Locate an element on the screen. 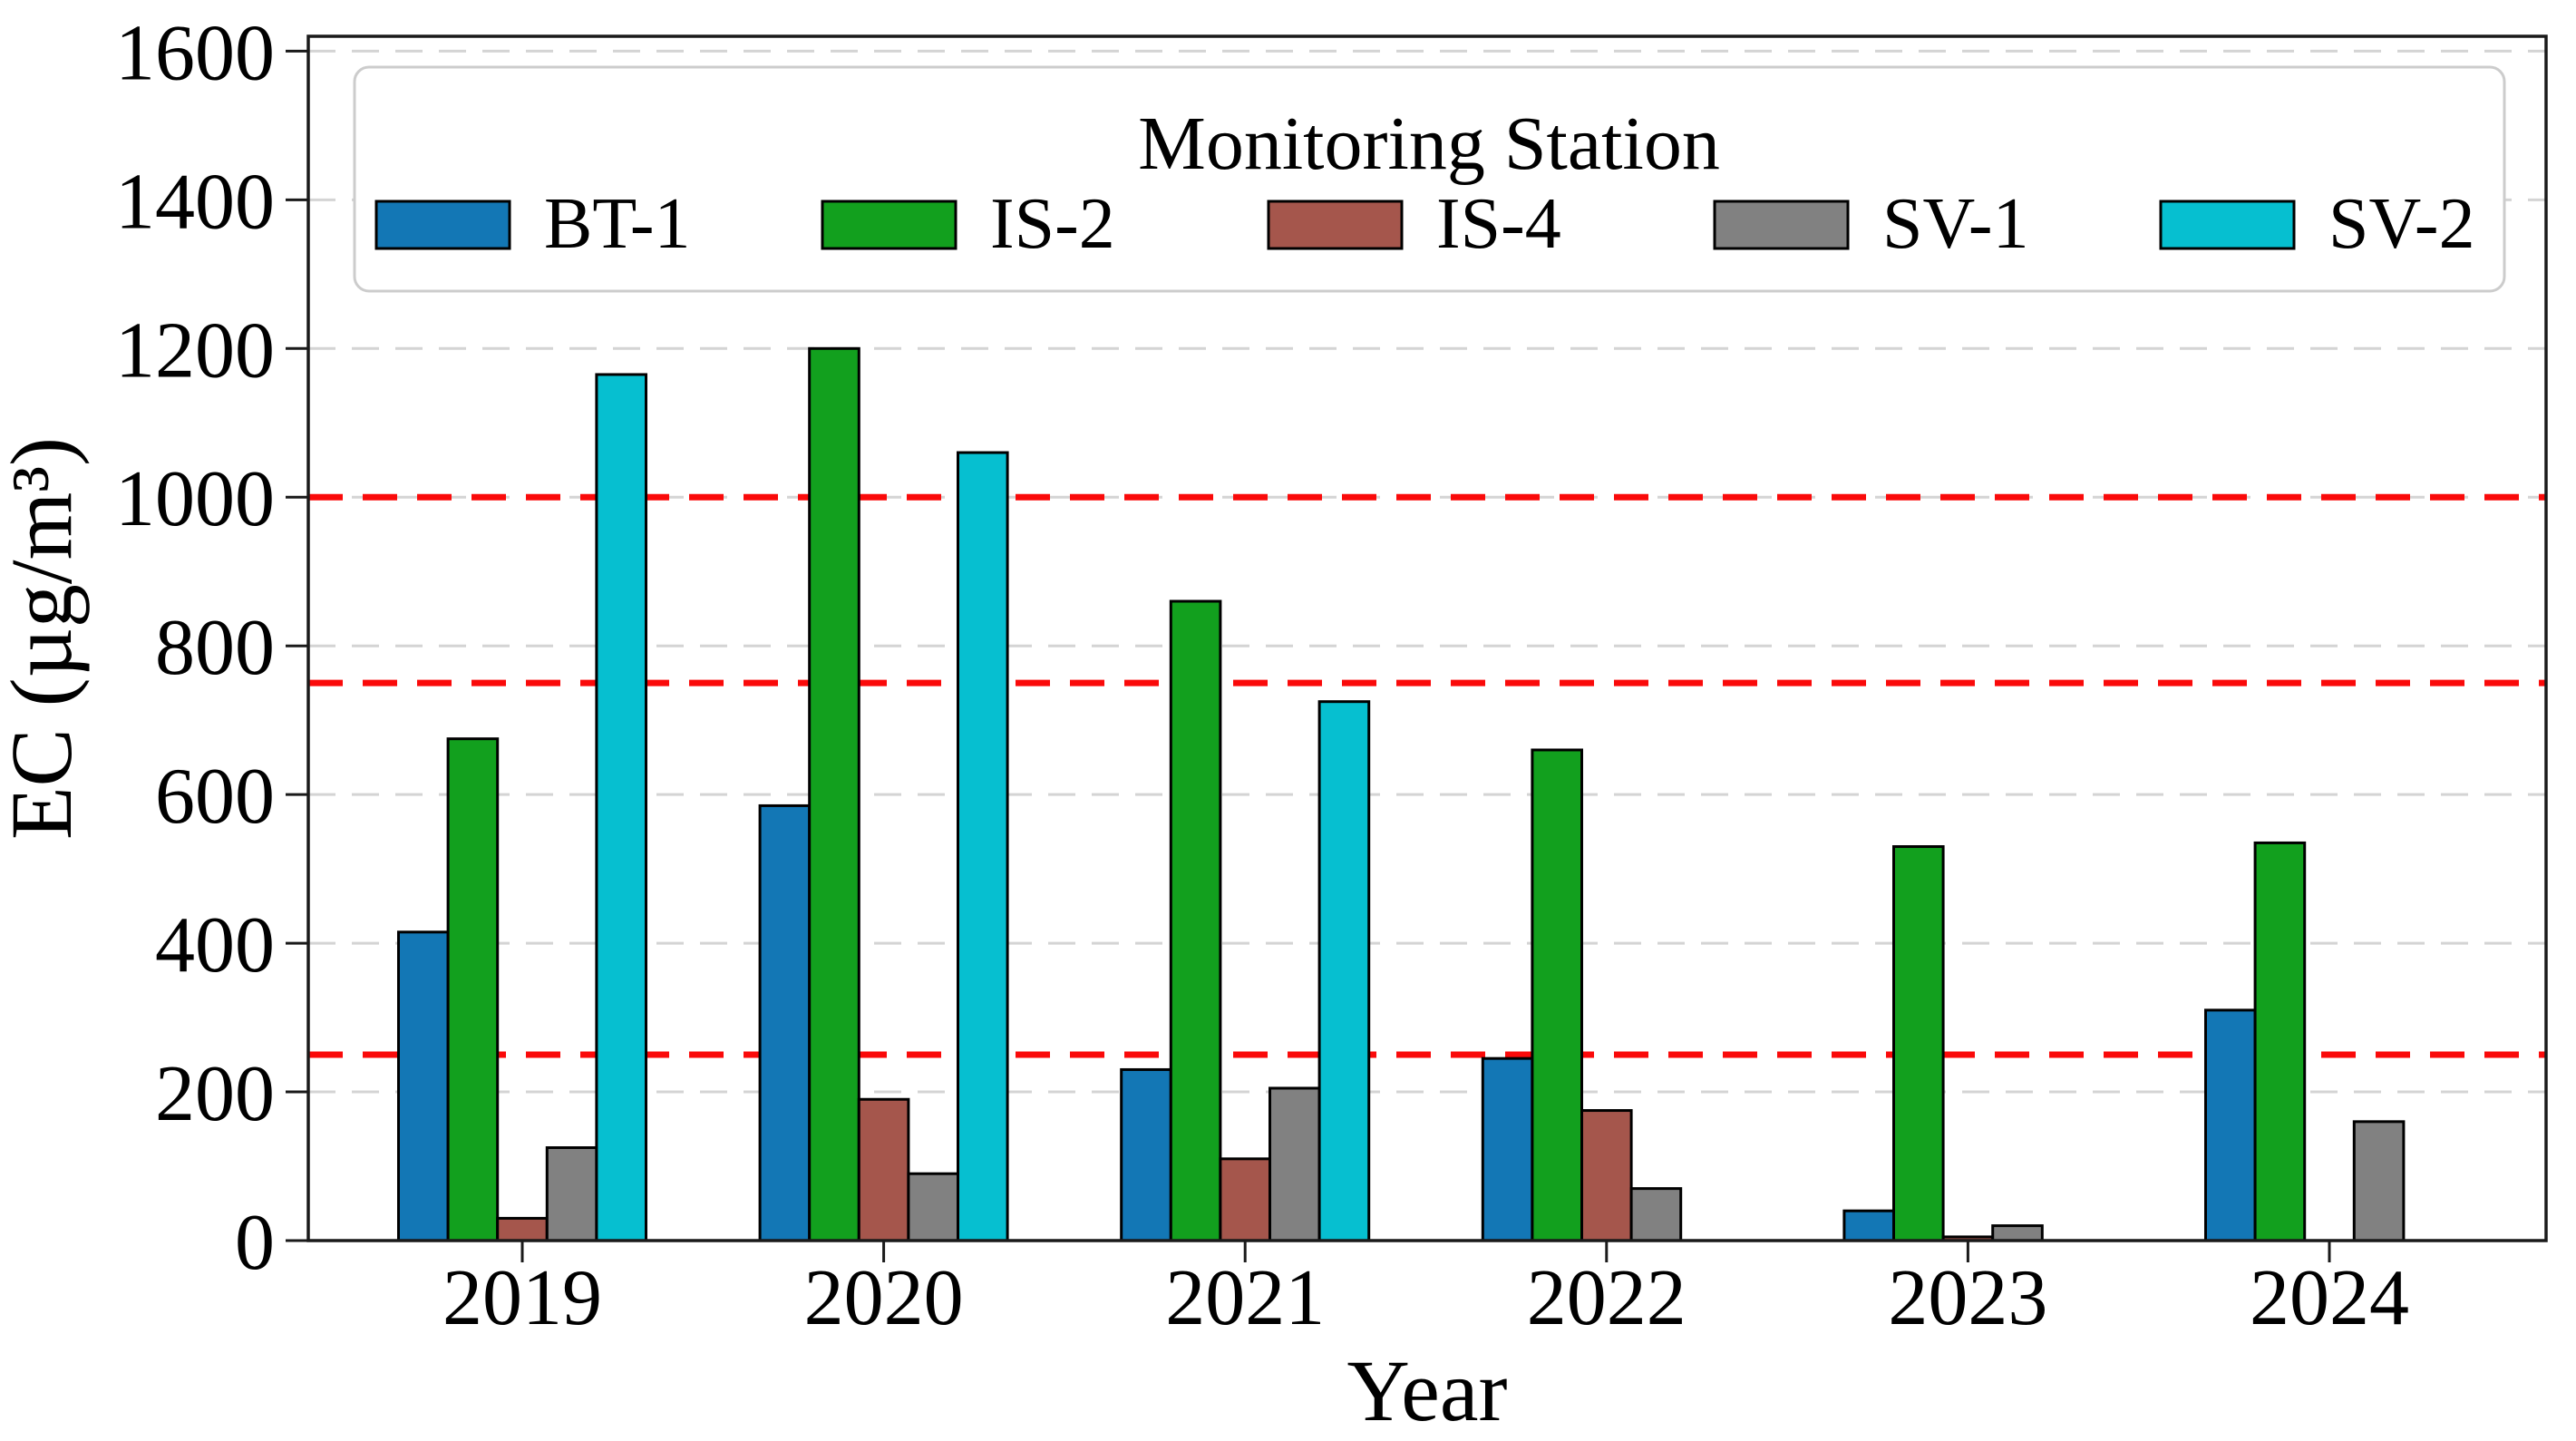  y-tick-label-400: 400 is located at coordinates (215, 945).